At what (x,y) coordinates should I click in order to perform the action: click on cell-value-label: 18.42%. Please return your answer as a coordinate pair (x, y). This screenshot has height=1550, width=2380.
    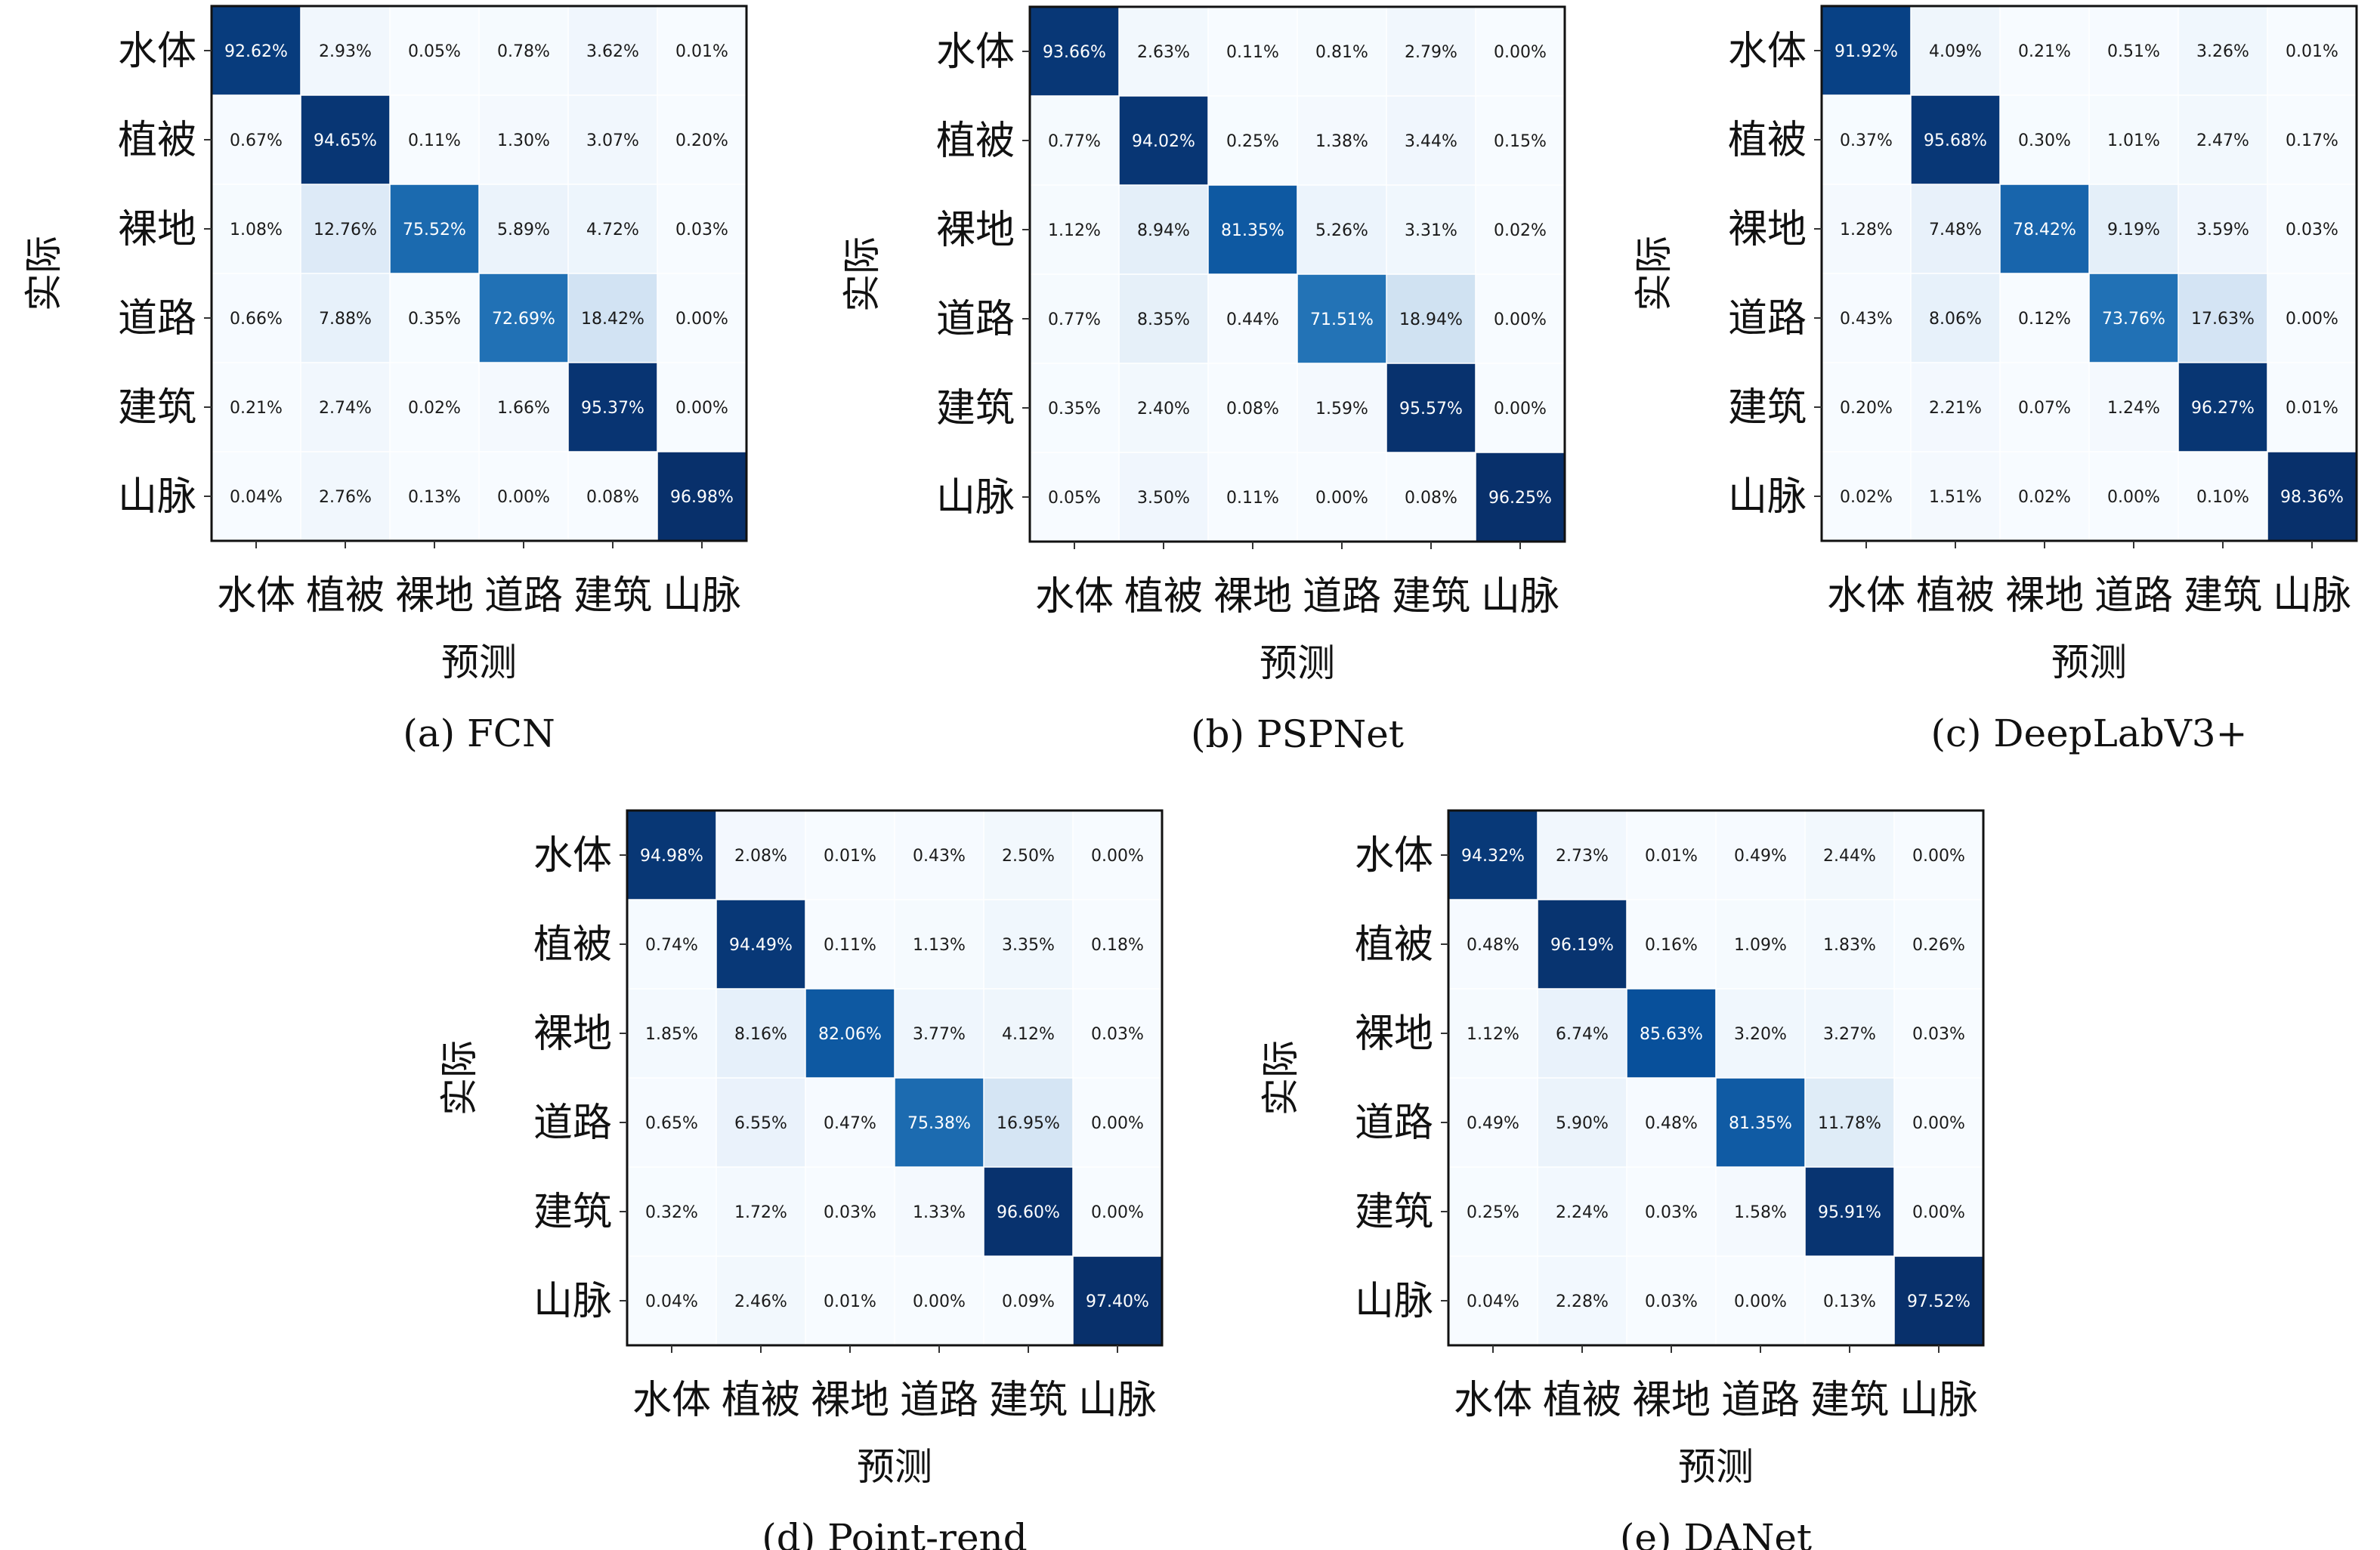
    Looking at the image, I should click on (612, 320).